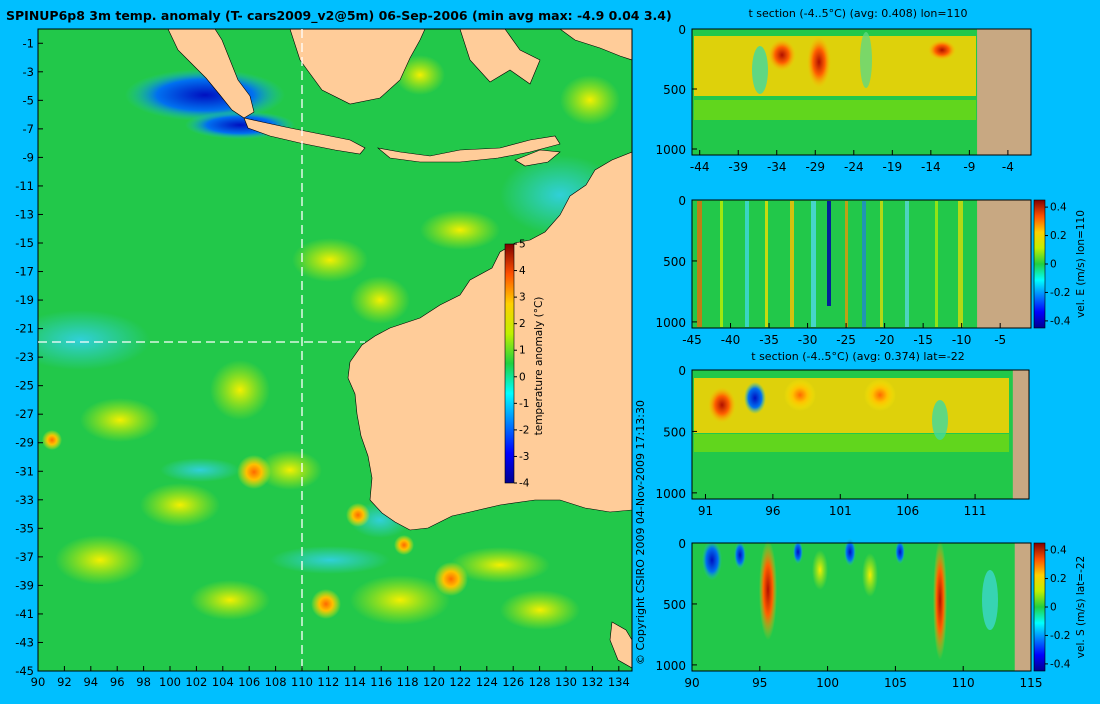 This screenshot has height=704, width=1100. What do you see at coordinates (705, 511) in the screenshot?
I see `section-3-x-tick-label: 91` at bounding box center [705, 511].